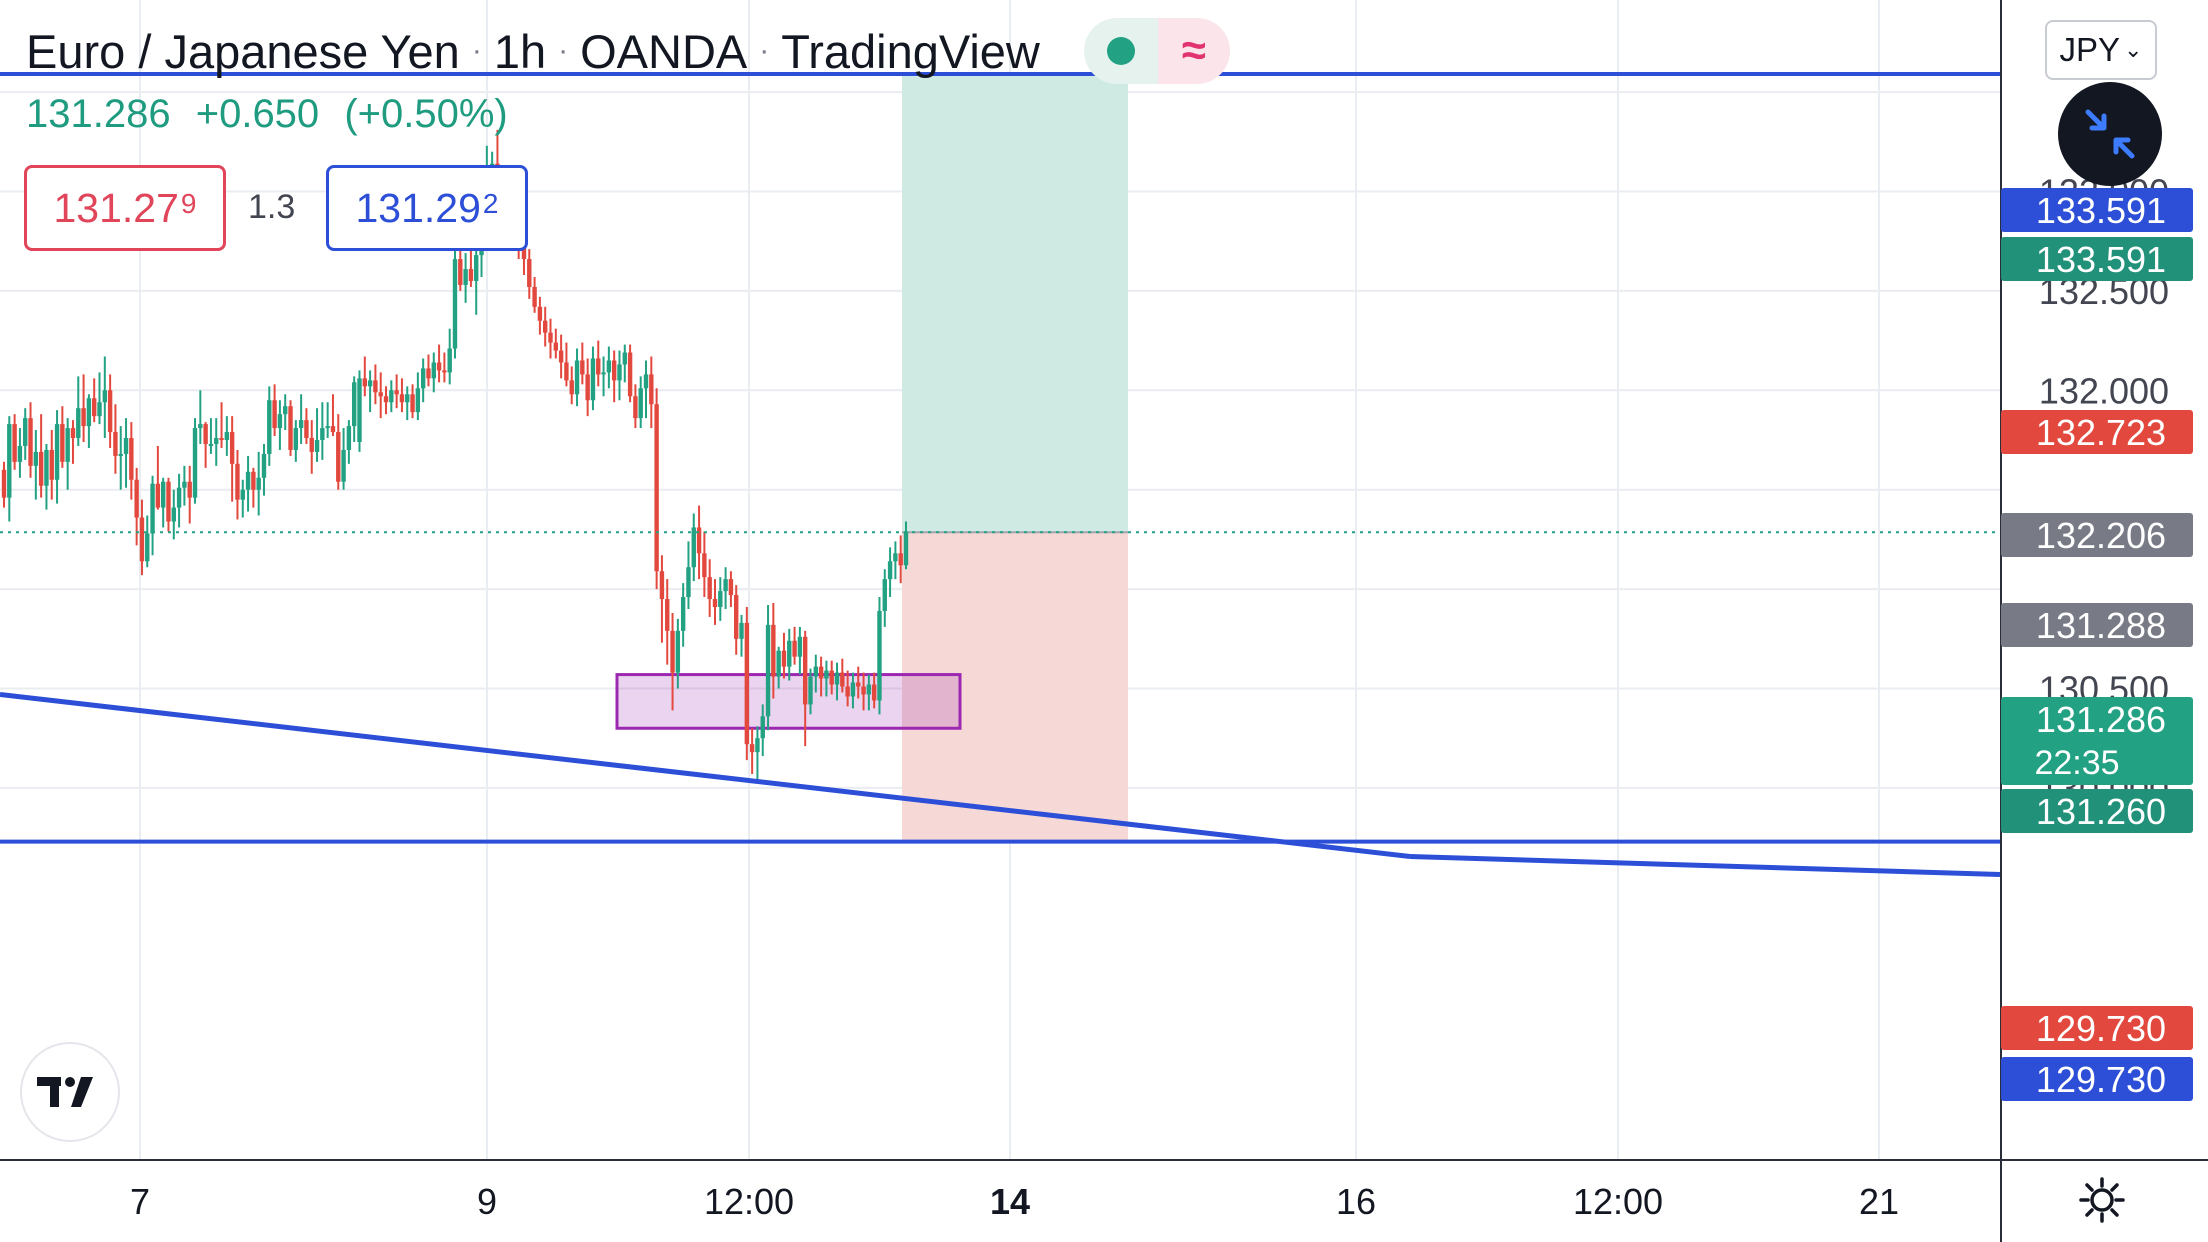 The width and height of the screenshot is (2208, 1242). Describe the element at coordinates (1193, 51) in the screenshot. I see `wave-icon: ≈` at that location.